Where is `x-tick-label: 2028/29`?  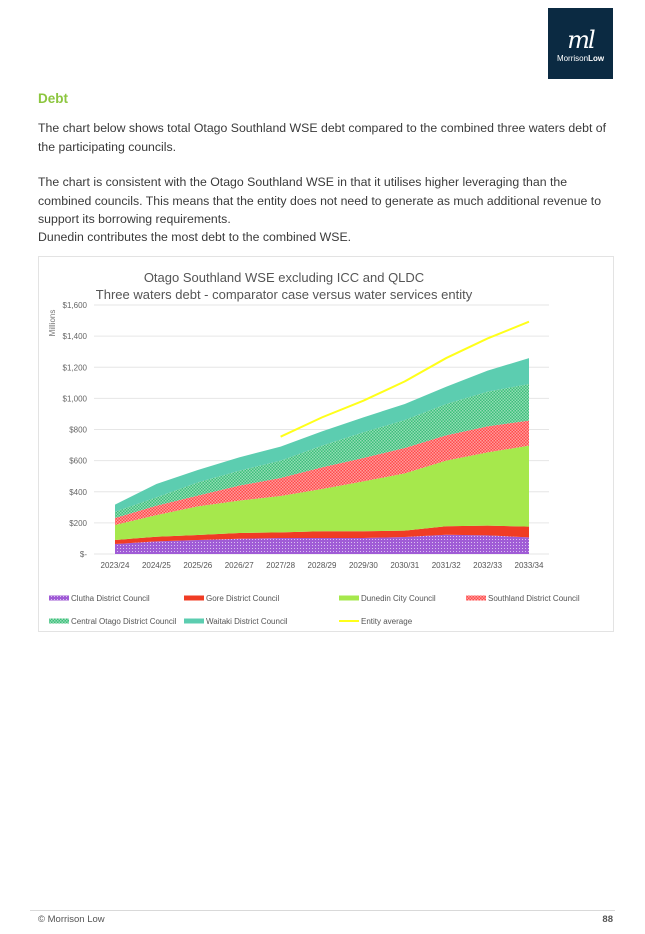
x-tick-label: 2028/29 is located at coordinates (322, 565).